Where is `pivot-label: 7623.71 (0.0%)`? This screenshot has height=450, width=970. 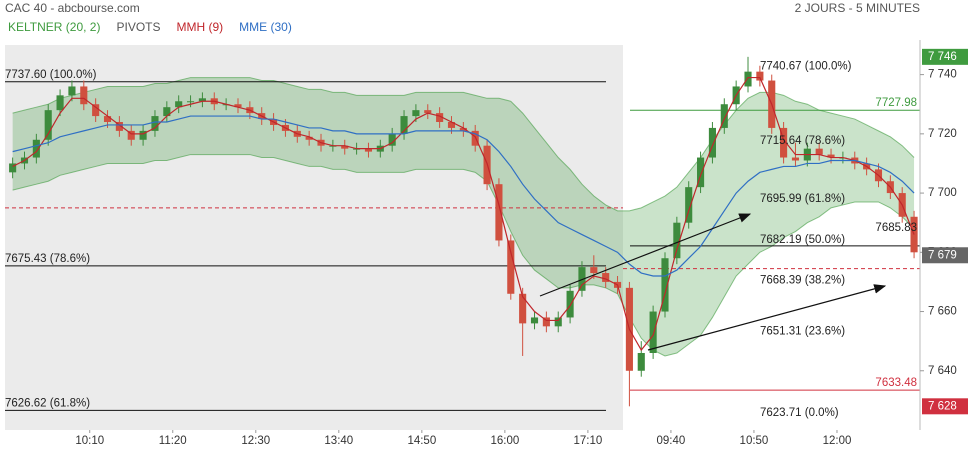
pivot-label: 7623.71 (0.0%) is located at coordinates (799, 413).